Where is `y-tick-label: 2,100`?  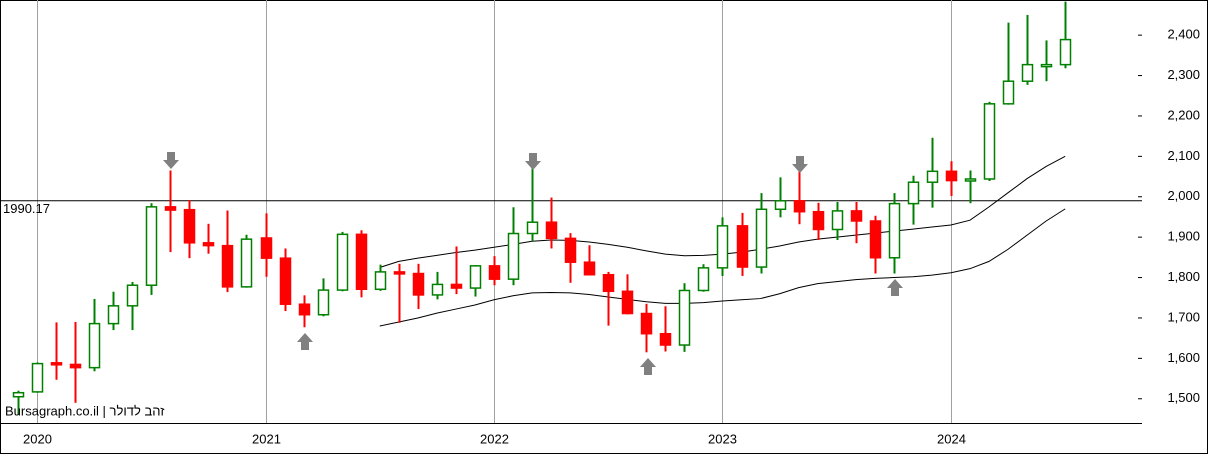
y-tick-label: 2,100 is located at coordinates (1183, 155).